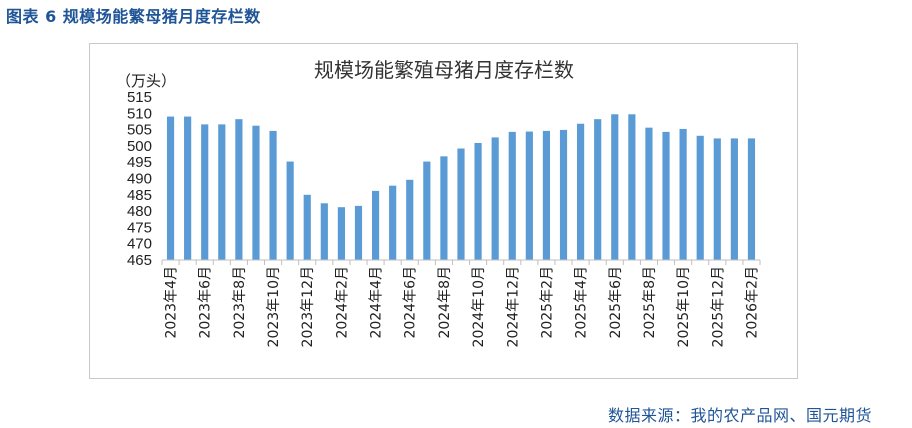 This screenshot has width=912, height=428. I want to click on figure-caption: 图表 6 规模场能繁母猪月度存栏数, so click(133, 16).